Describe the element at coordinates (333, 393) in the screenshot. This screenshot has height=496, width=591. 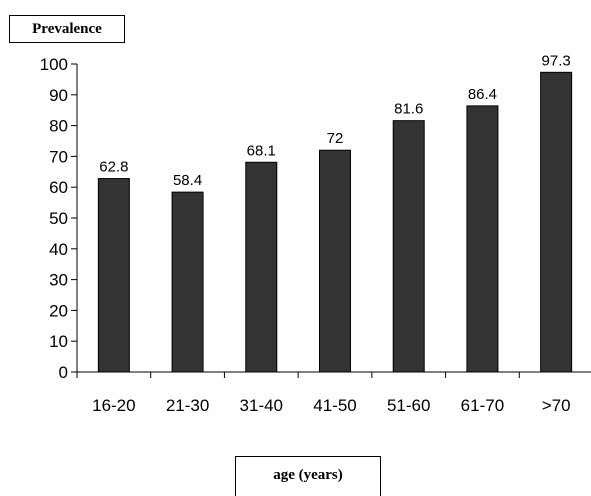
I see `x-axis: 16-20 21-30 31-40 41-50 51-60 61-70 >70` at that location.